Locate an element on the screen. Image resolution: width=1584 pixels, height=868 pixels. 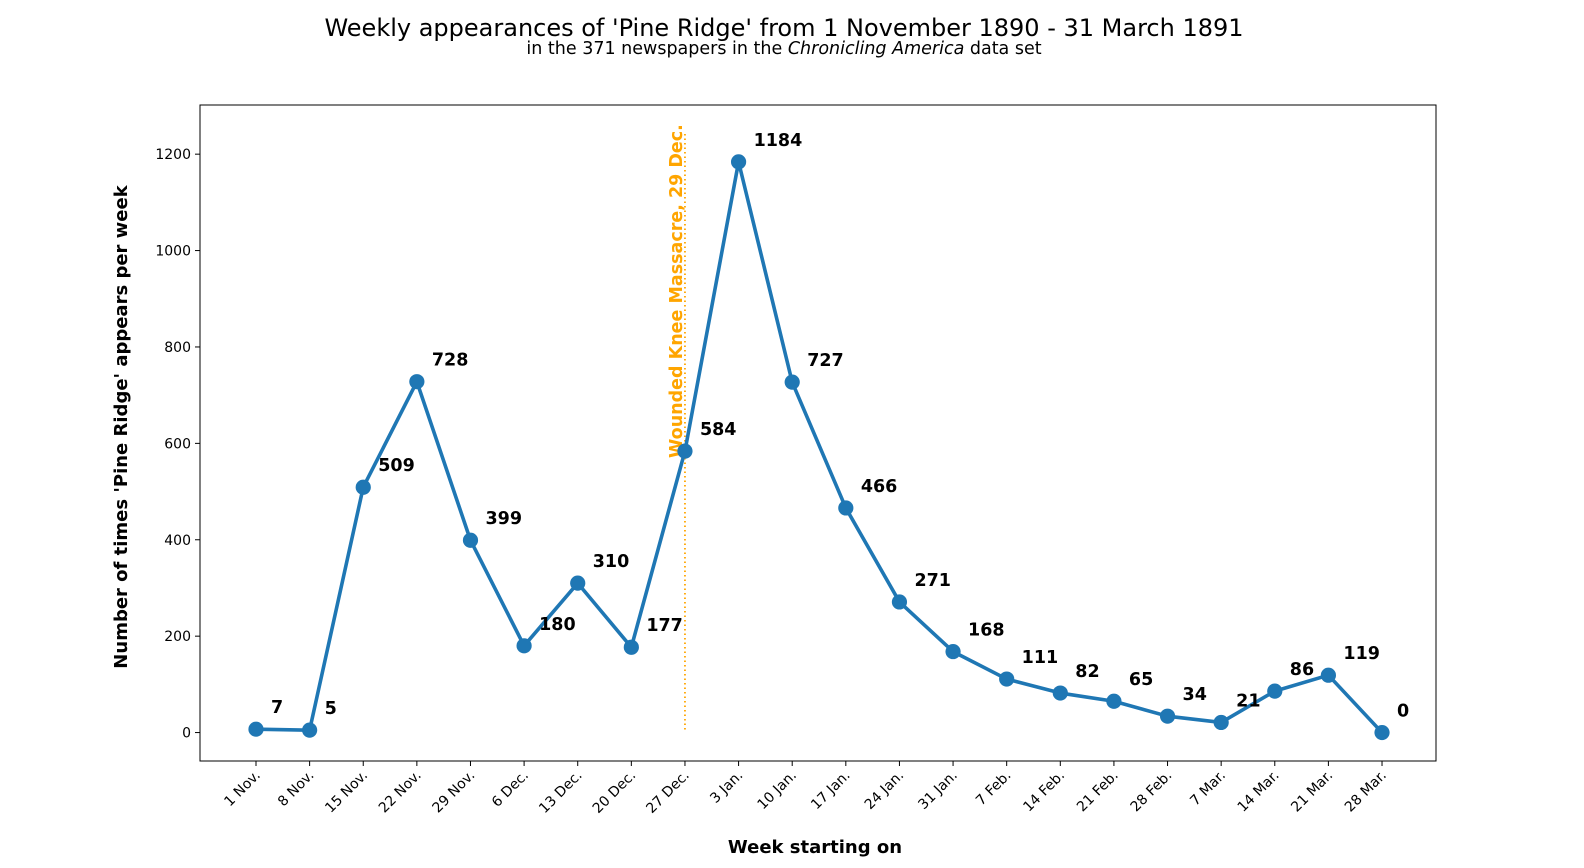
y-tick-label: 1000 is located at coordinates (173, 252).